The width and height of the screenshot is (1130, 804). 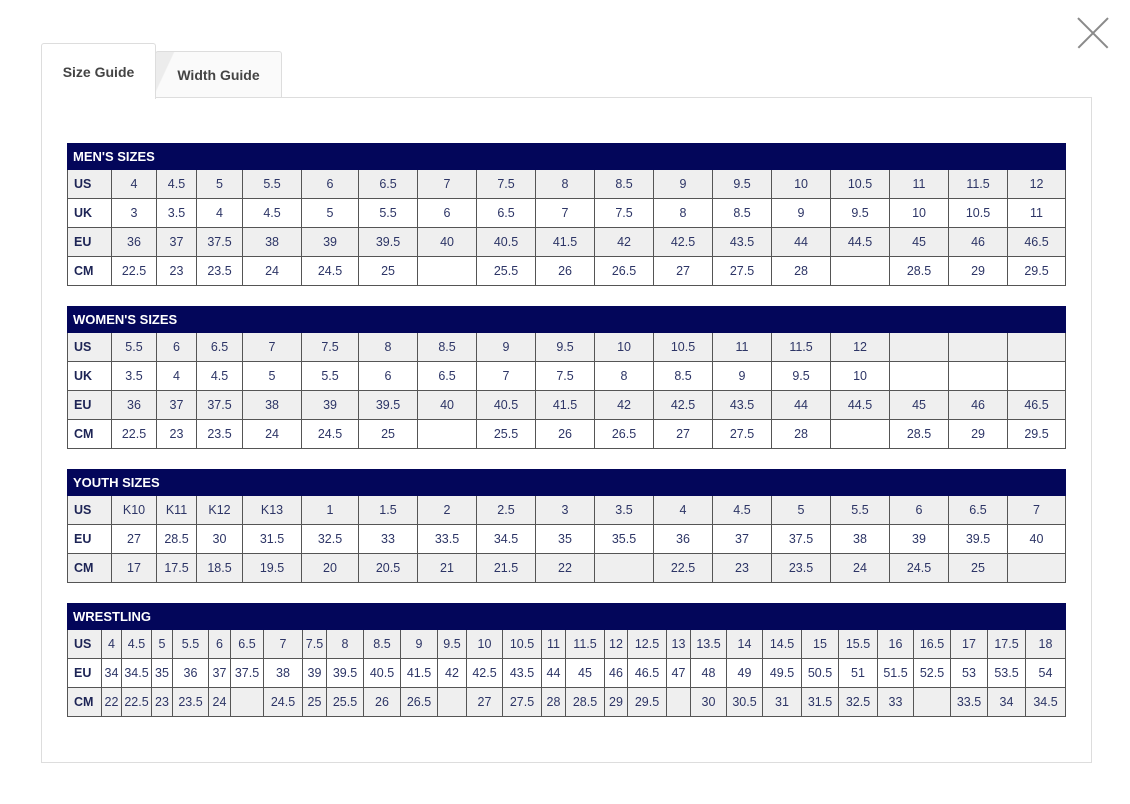 I want to click on size-cell: 28, so click(x=553, y=702).